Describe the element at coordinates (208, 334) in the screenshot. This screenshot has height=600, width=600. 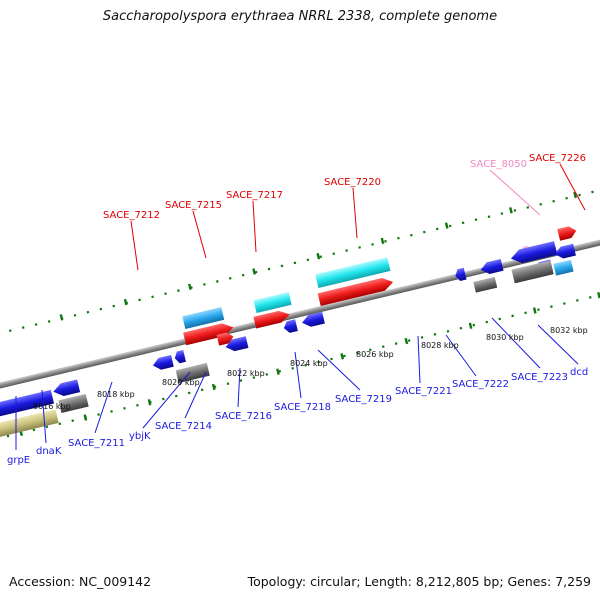
I see `gene-glyph-forward` at that location.